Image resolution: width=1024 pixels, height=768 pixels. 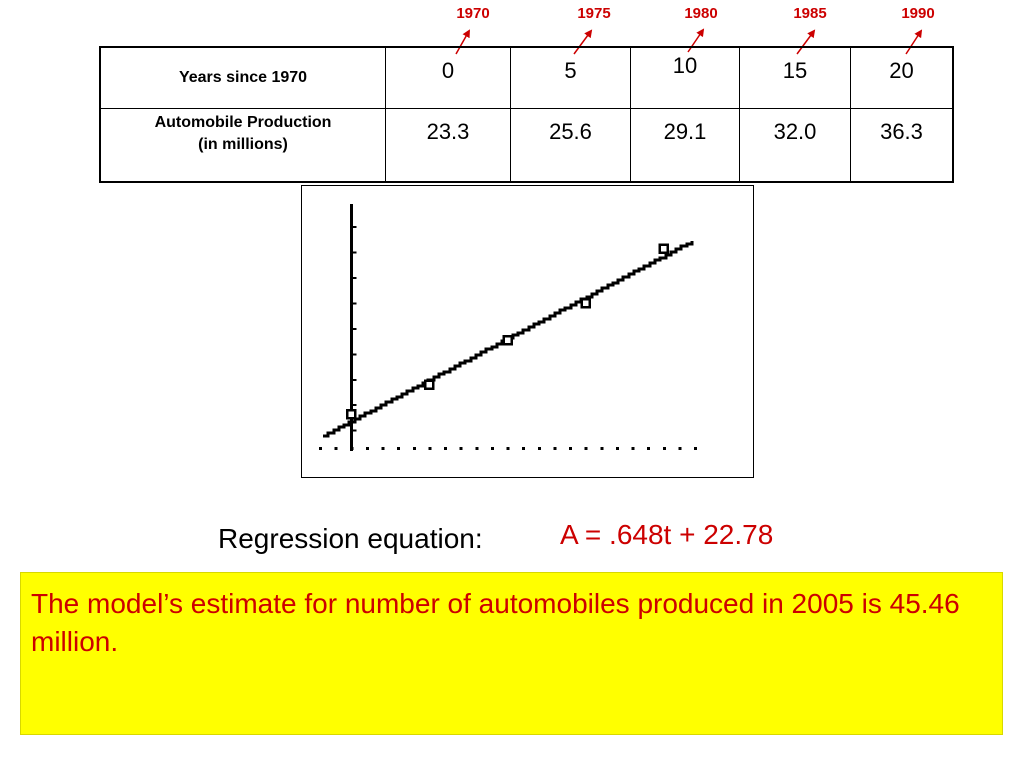 What do you see at coordinates (508, 327) in the screenshot?
I see `scatter-plot` at bounding box center [508, 327].